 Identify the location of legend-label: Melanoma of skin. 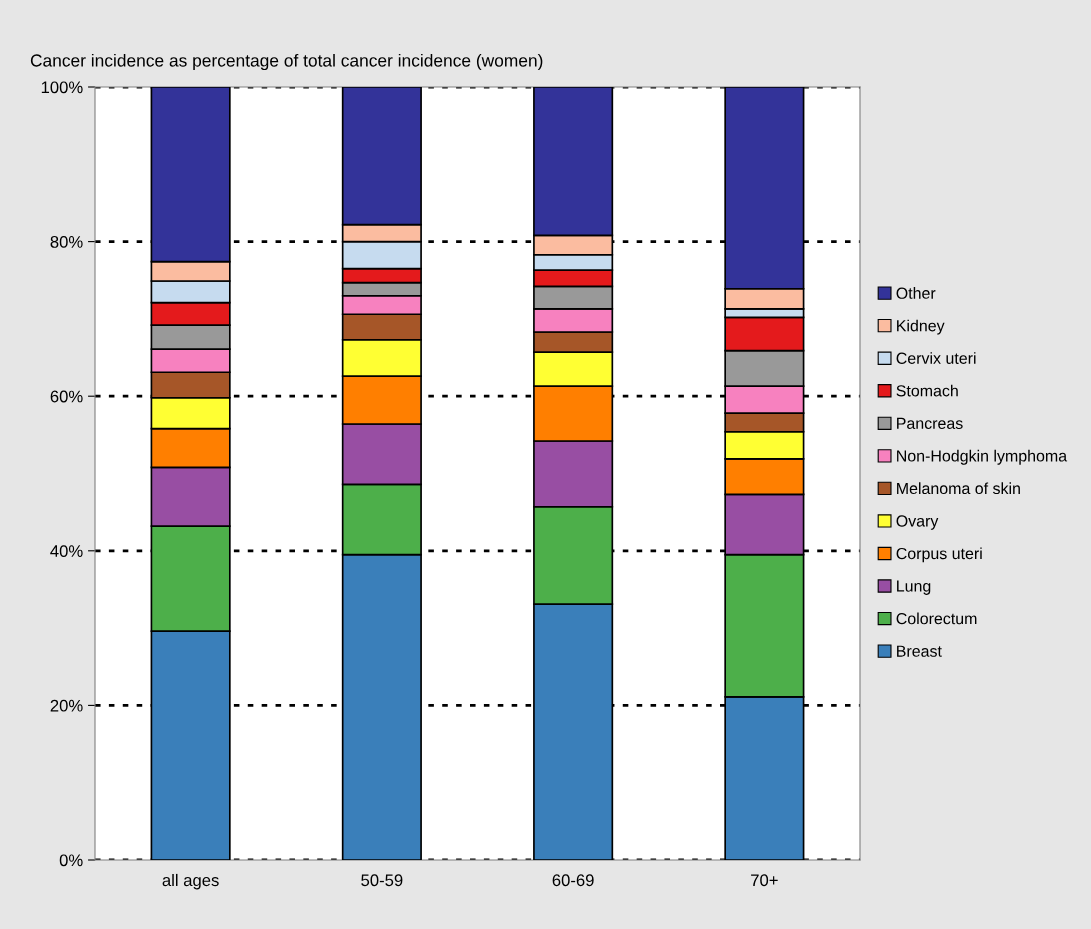
(958, 488).